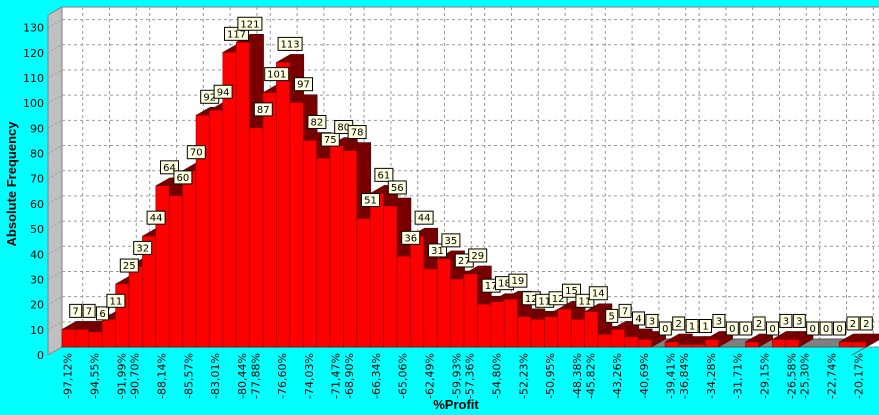 This screenshot has width=879, height=415. Describe the element at coordinates (317, 122) in the screenshot. I see `data-label-text: 82` at that location.